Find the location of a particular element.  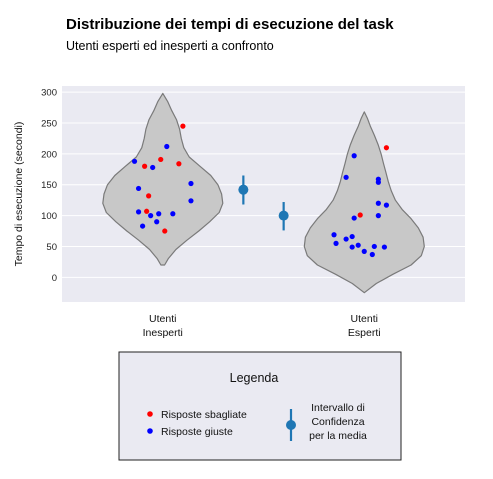

y-tick-label: 300 is located at coordinates (49, 93).